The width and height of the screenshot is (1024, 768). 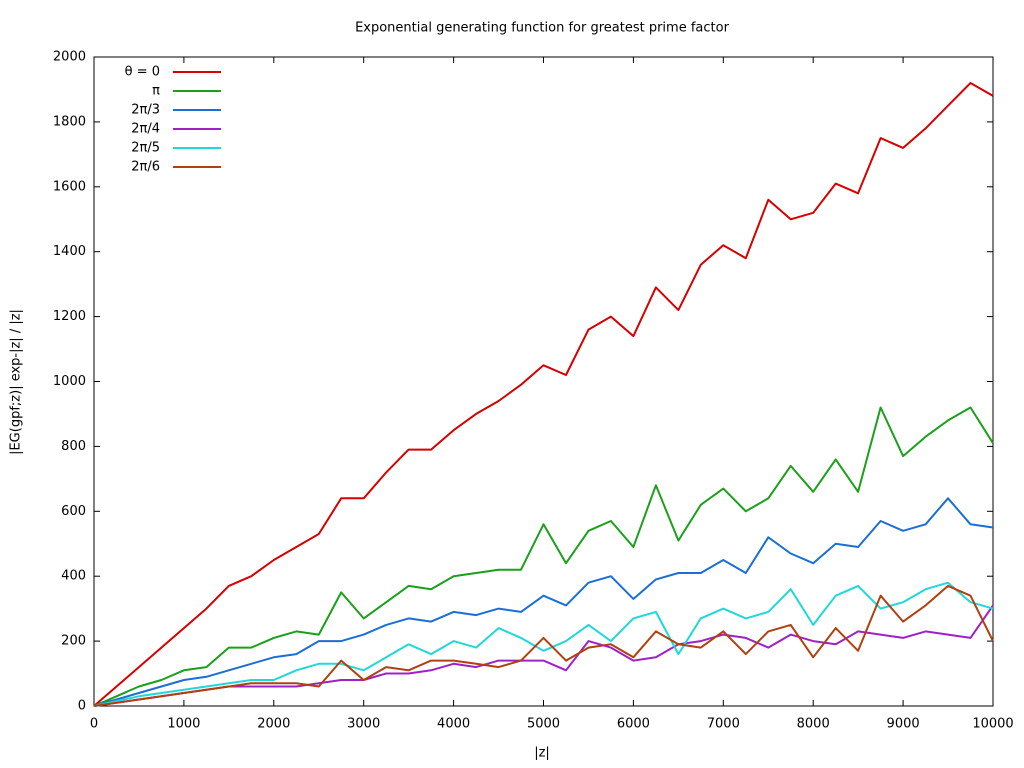 I want to click on x-tick-label: 8000, so click(x=813, y=724).